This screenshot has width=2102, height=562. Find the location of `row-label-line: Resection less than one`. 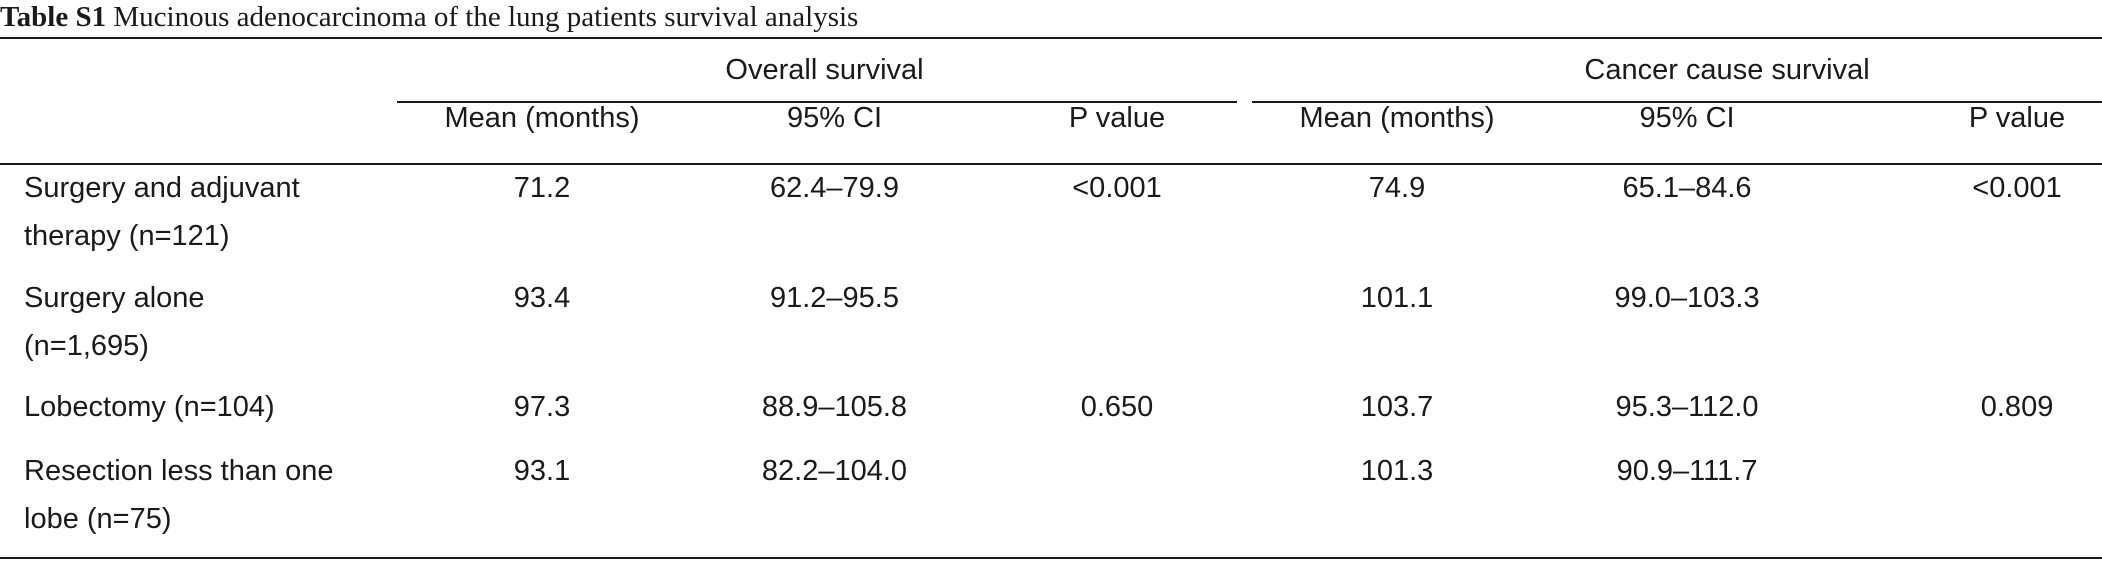

row-label-line: Resection less than one is located at coordinates (179, 471).